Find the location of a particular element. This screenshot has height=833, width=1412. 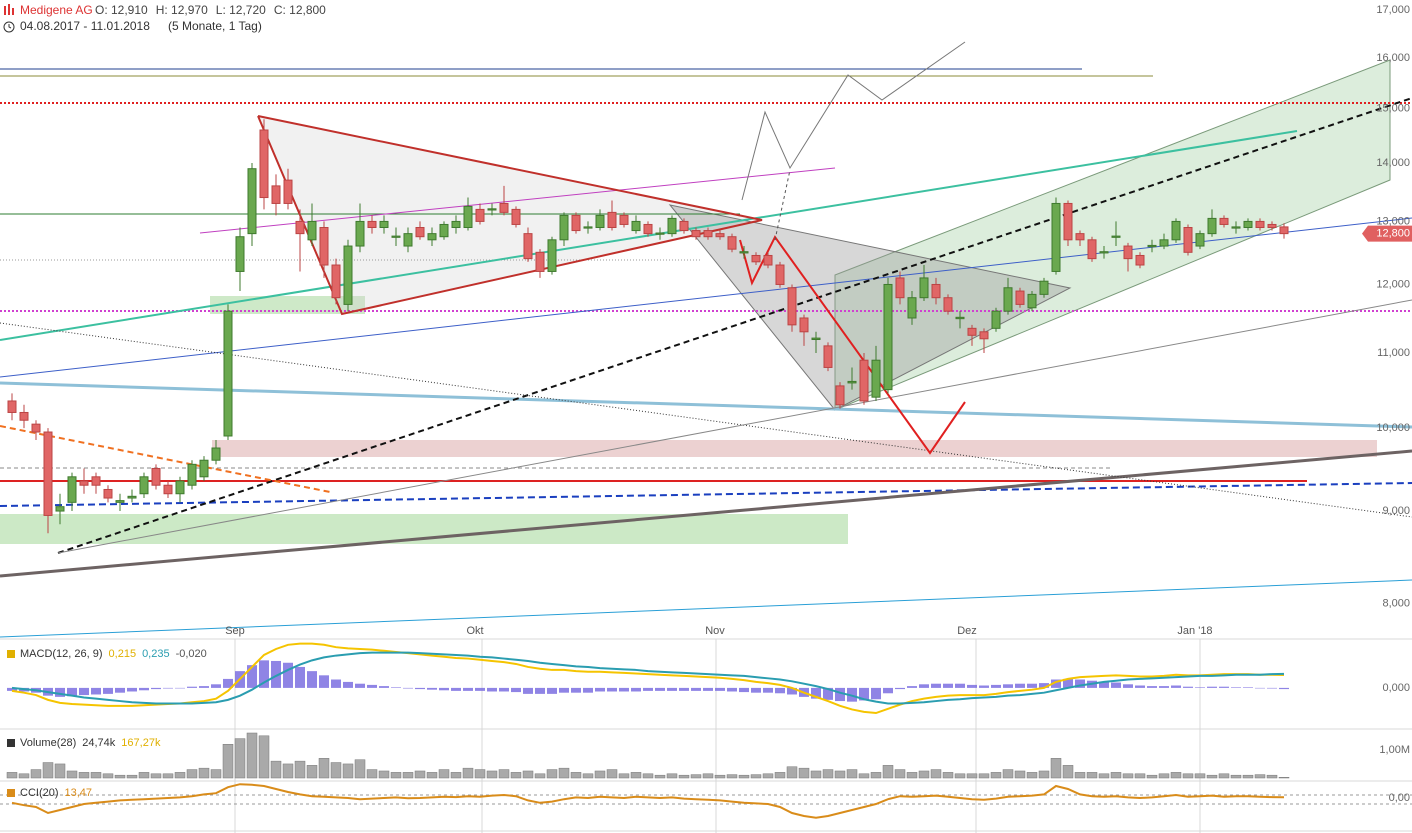

y-tick-label: 15,000 is located at coordinates (1393, 109).